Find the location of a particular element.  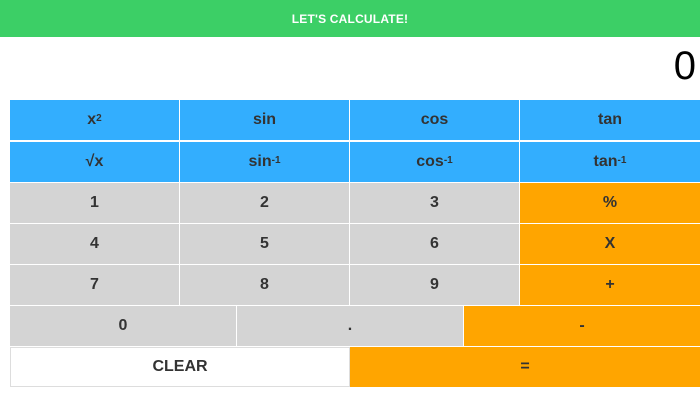

digit-0-button: 0 is located at coordinates (123, 326).